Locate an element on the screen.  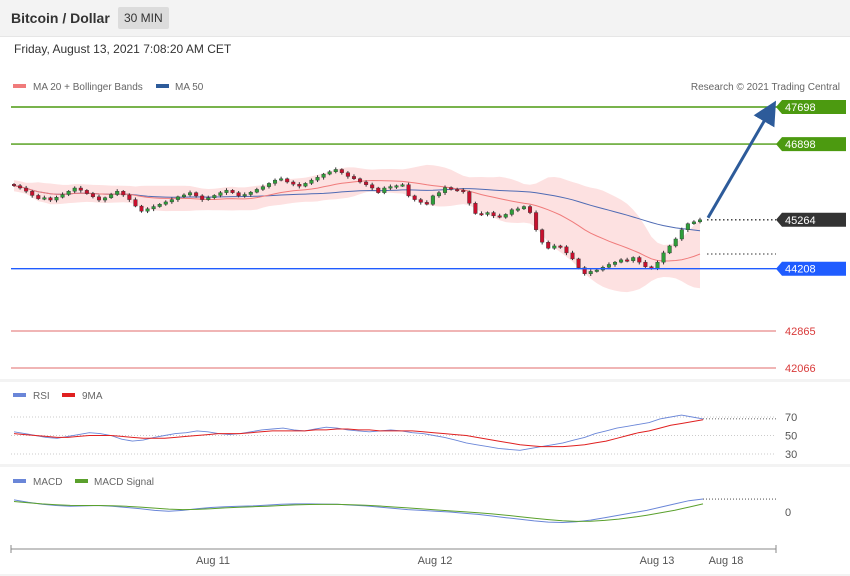
header-bar: Bitcoin / Dollar 30 MIN is located at coordinates (425, 18).